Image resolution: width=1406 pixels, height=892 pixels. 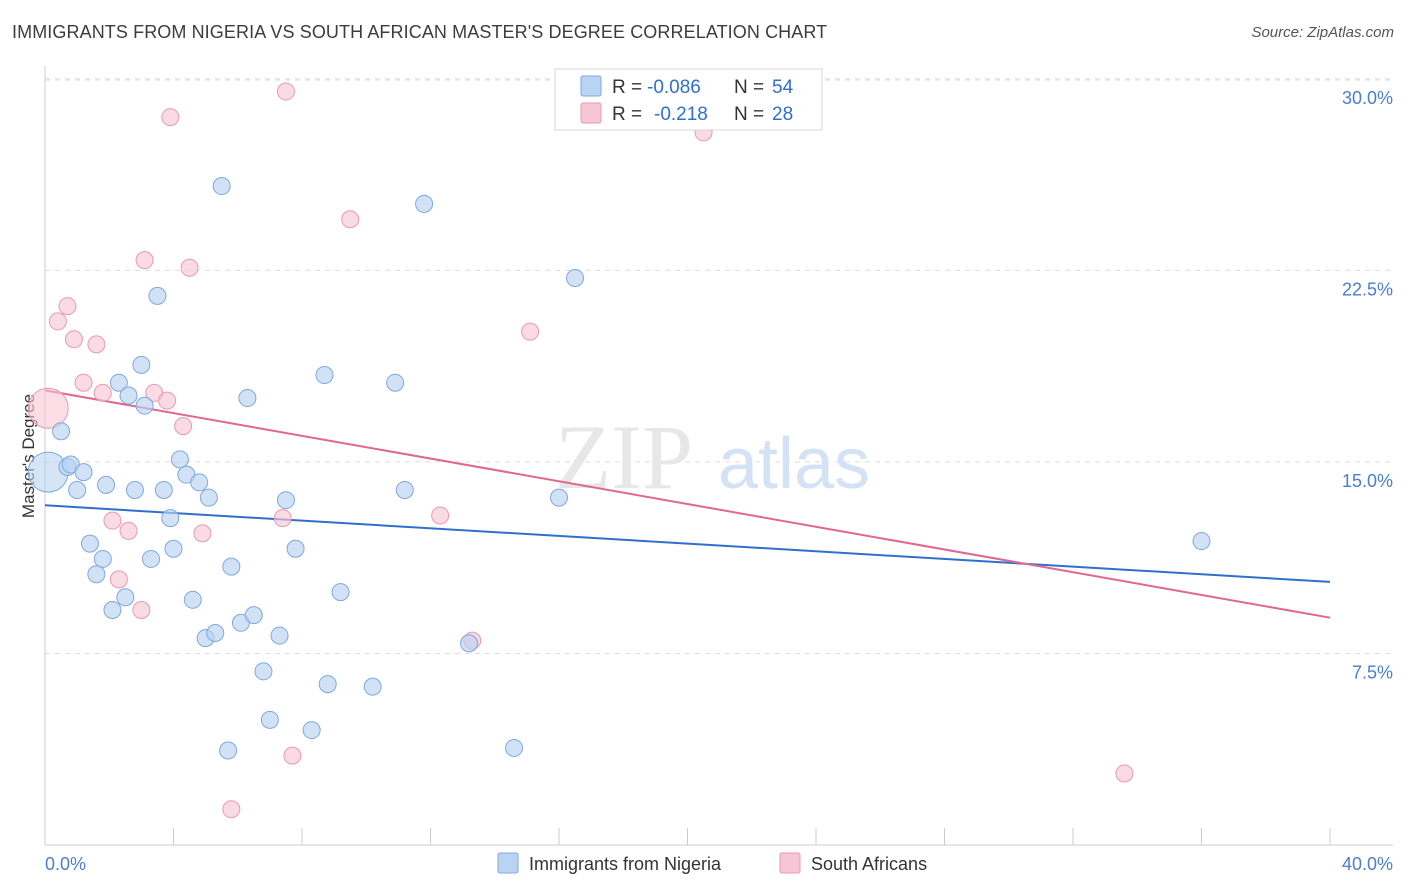 I want to click on legend-swatch-blue, so click(x=591, y=86).